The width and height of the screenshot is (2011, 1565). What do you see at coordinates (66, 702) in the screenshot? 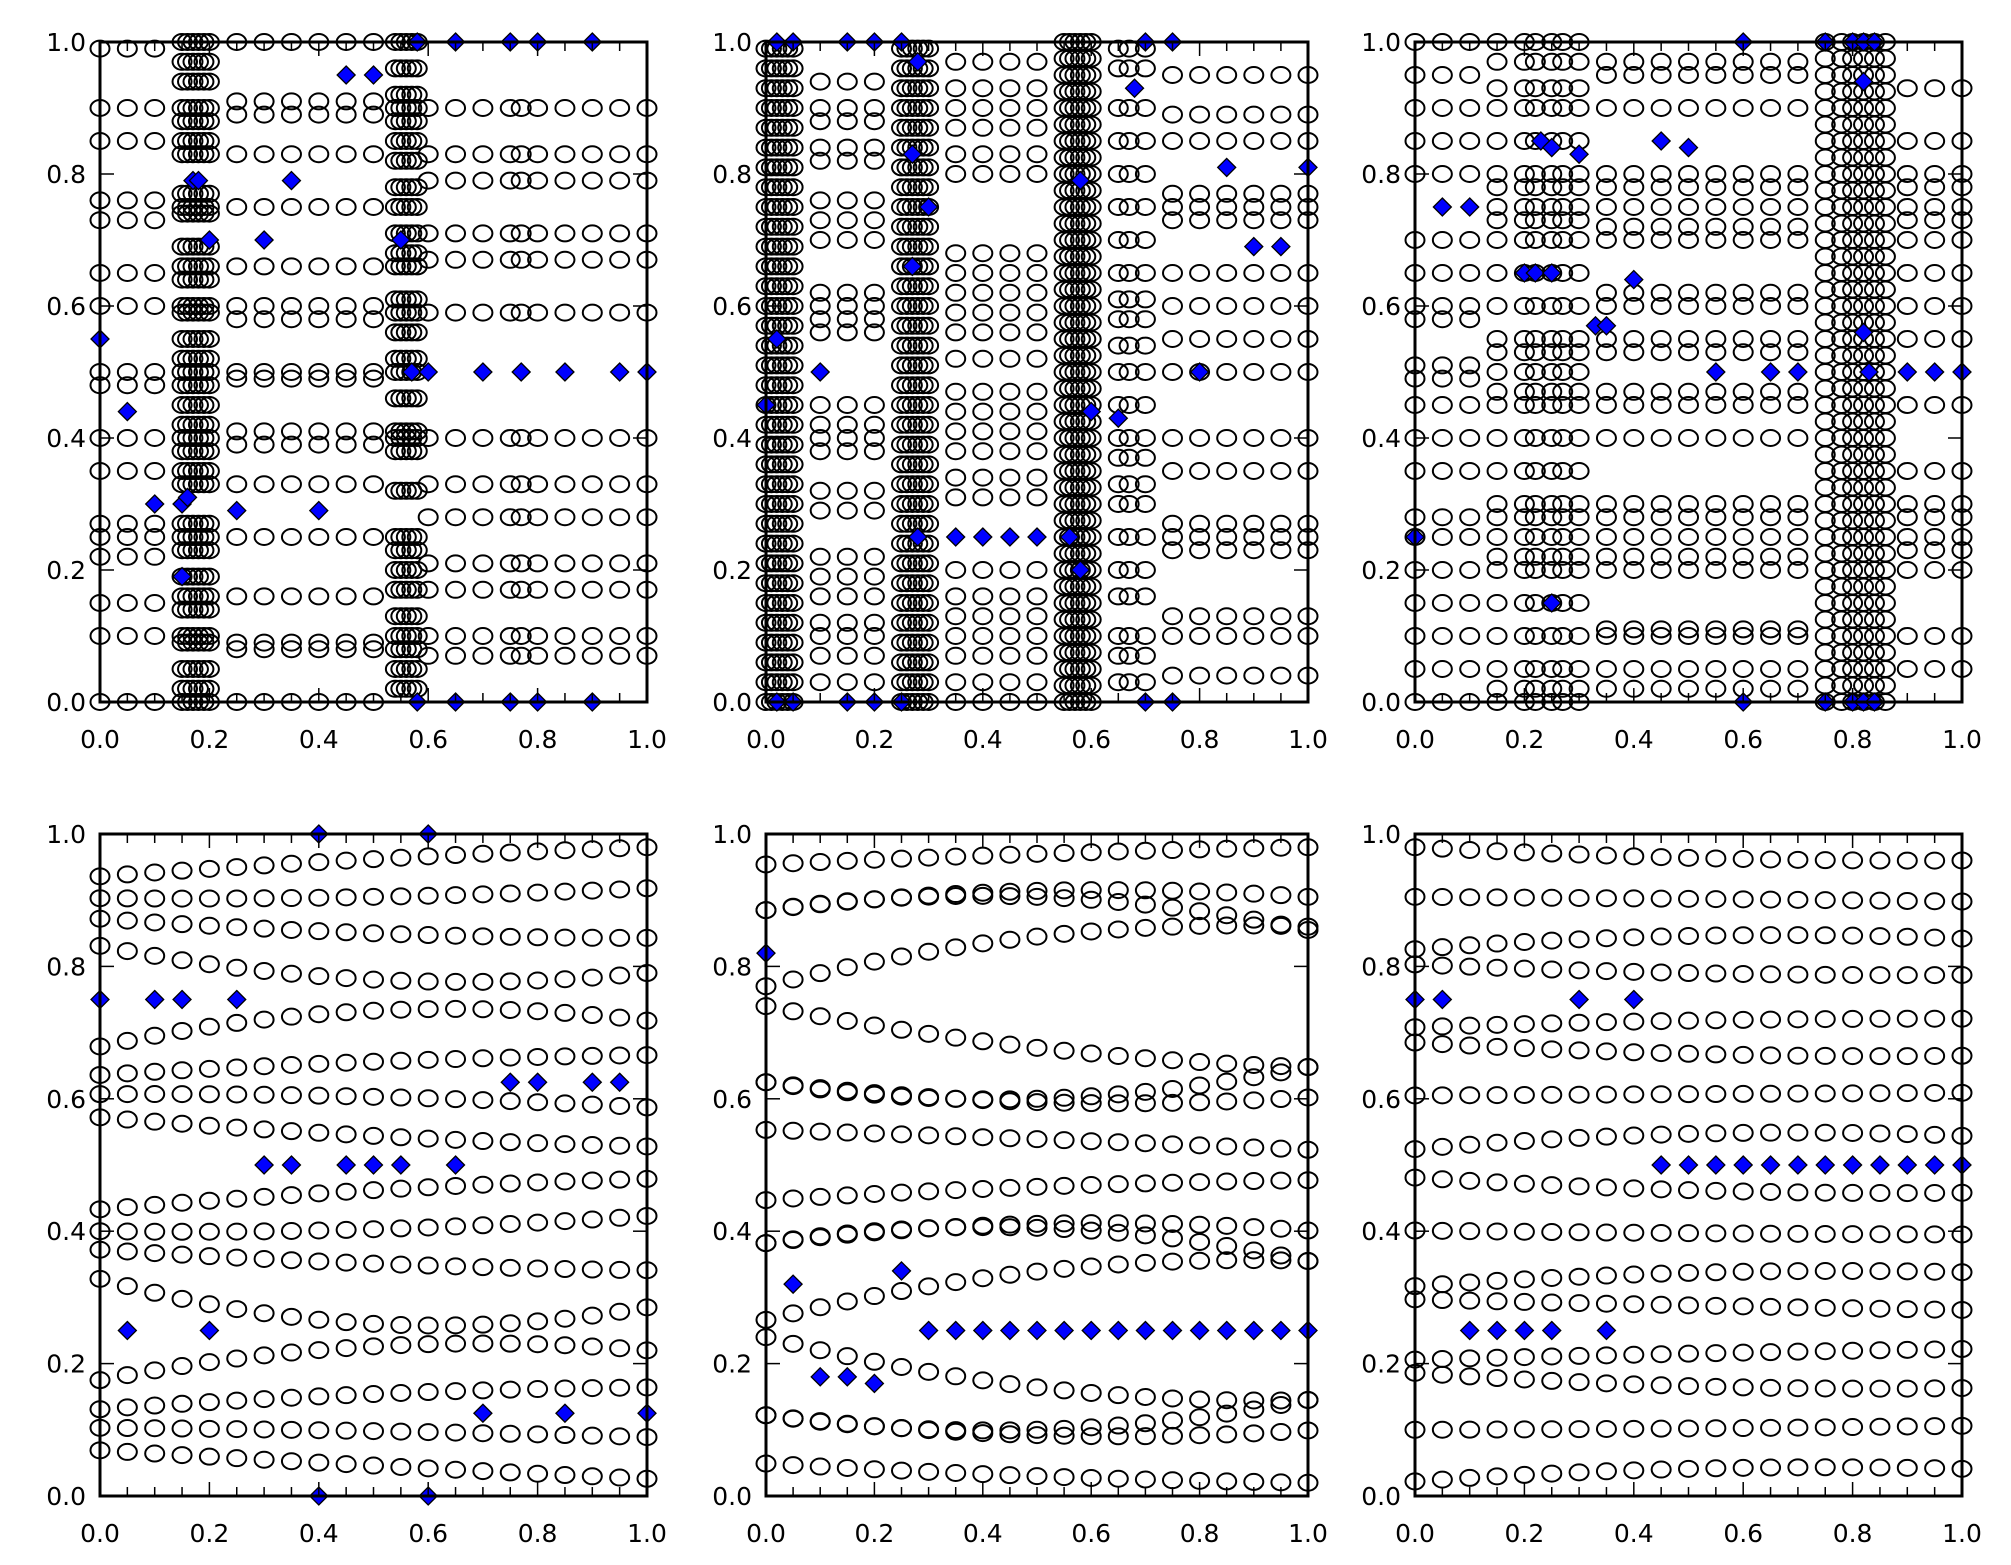
I see `y-tick-label: 0.0` at bounding box center [66, 702].